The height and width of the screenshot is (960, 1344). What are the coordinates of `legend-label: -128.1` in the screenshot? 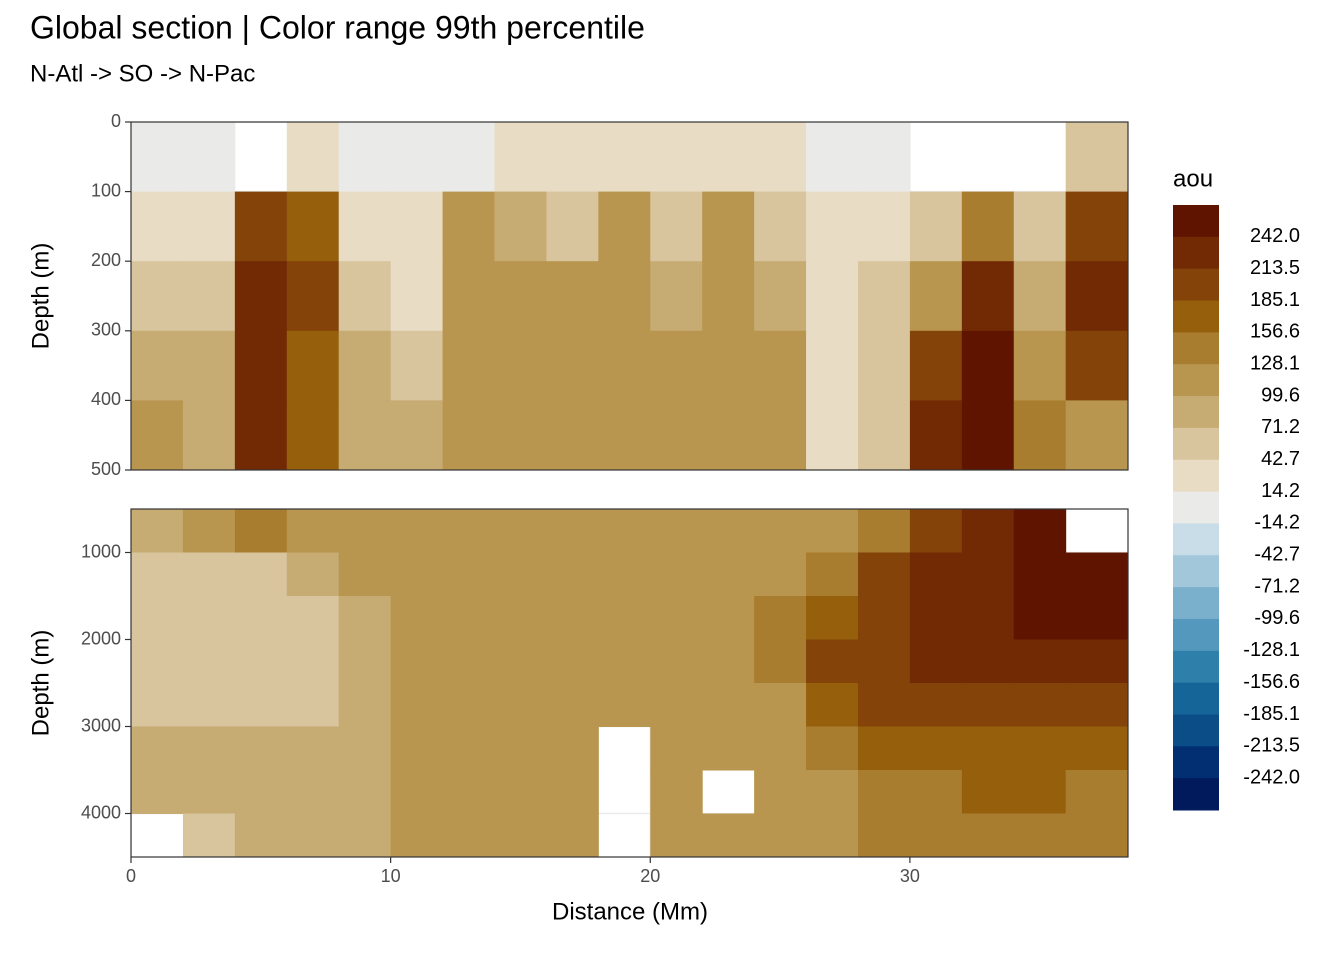 It's located at (1271, 650).